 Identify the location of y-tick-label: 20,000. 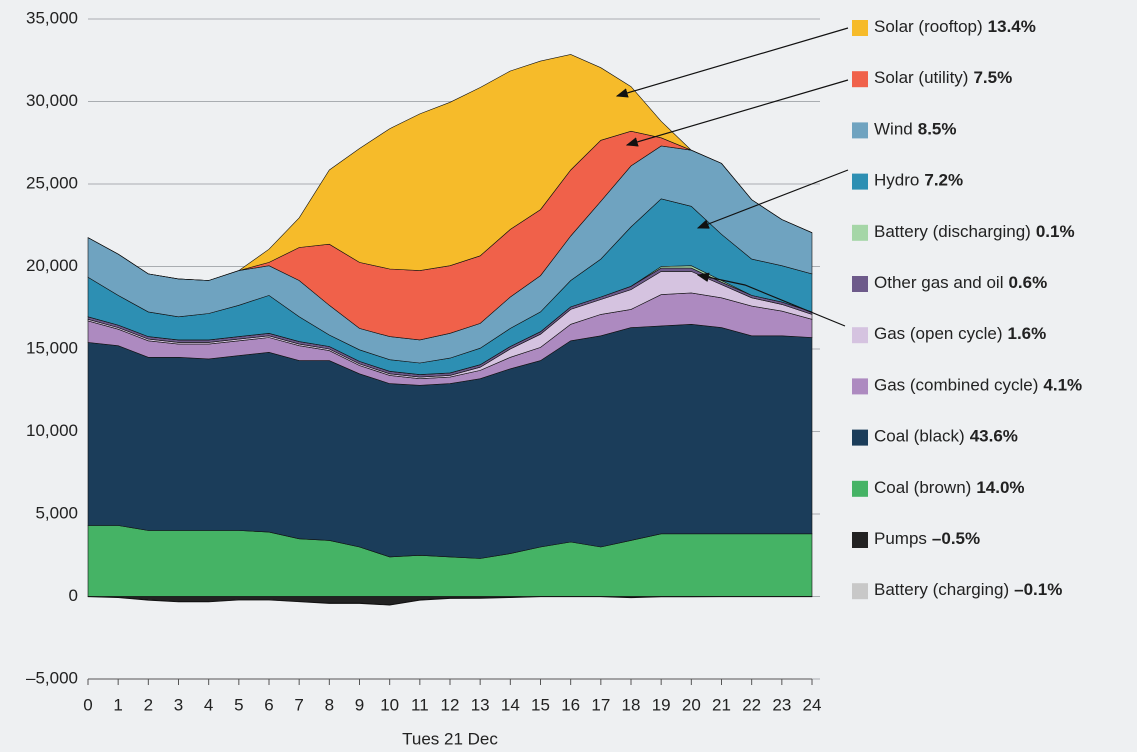
(52, 265).